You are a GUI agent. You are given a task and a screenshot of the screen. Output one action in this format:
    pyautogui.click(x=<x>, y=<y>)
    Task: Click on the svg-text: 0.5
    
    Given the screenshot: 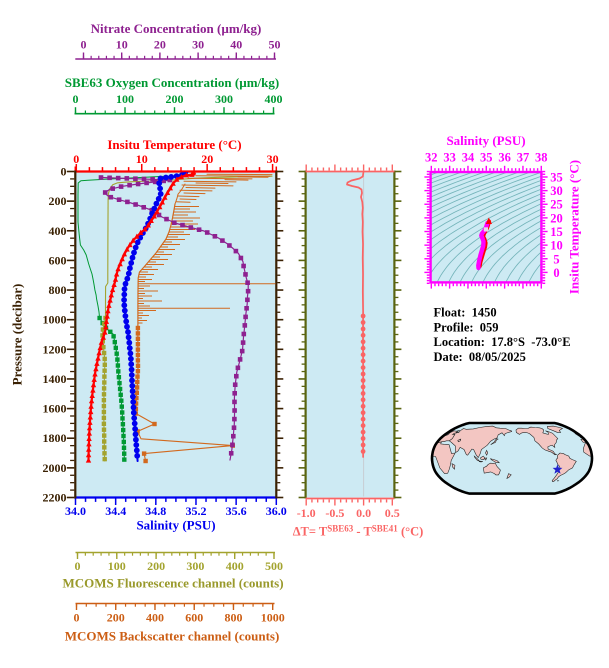 What is the action you would take?
    pyautogui.click(x=392, y=513)
    